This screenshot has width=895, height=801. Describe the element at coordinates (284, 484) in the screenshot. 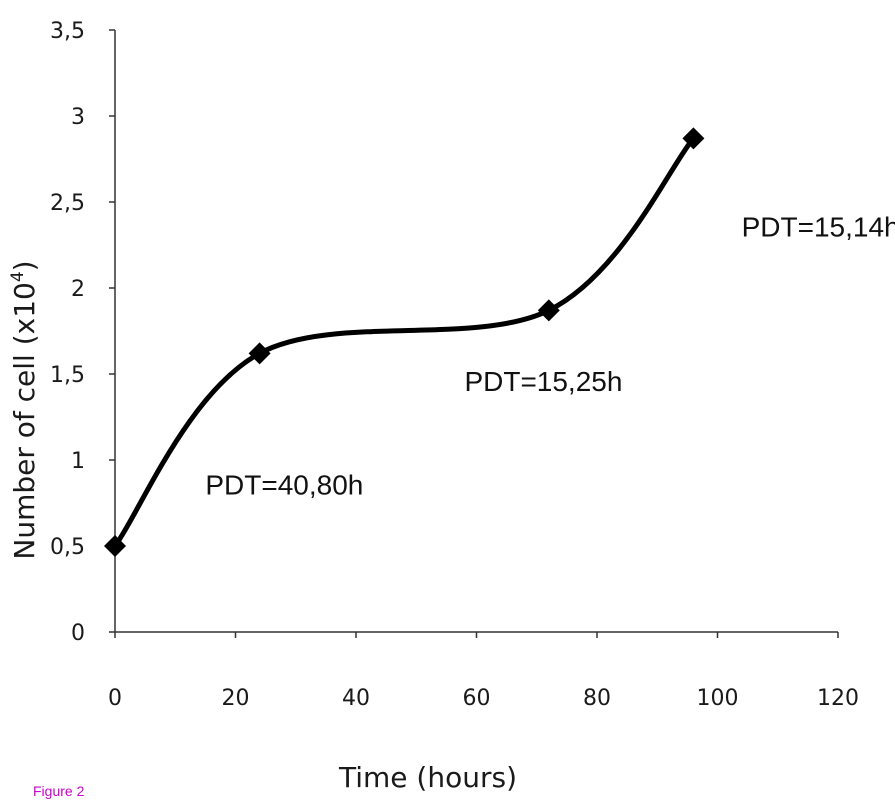

I see `pdt-annotation: PDT=40,80h` at that location.